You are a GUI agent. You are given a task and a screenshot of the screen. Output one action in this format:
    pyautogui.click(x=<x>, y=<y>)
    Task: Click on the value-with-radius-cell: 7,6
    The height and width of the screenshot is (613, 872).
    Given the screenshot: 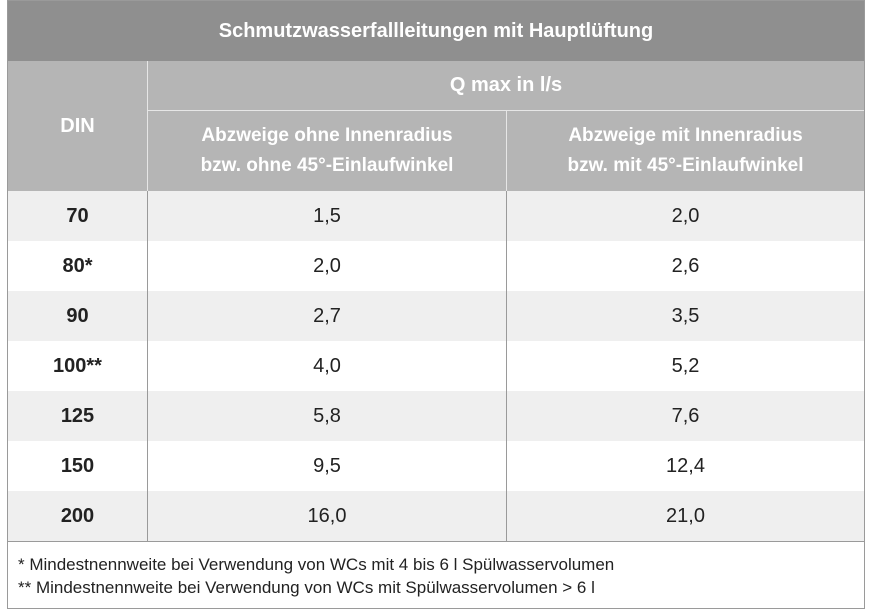 What is the action you would take?
    pyautogui.click(x=685, y=415)
    